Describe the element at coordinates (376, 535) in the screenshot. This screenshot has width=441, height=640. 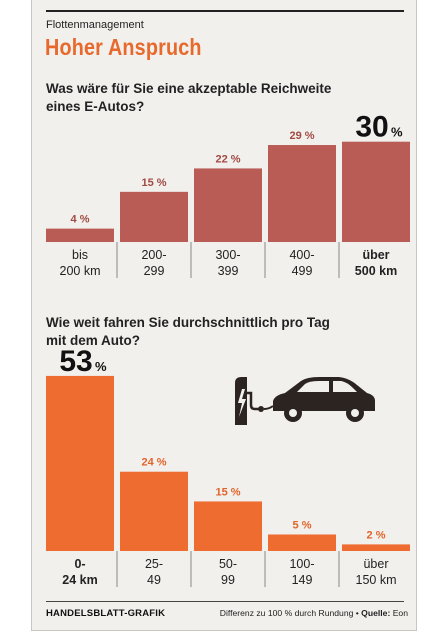
I see `chart2-value-label-4: 2 %` at that location.